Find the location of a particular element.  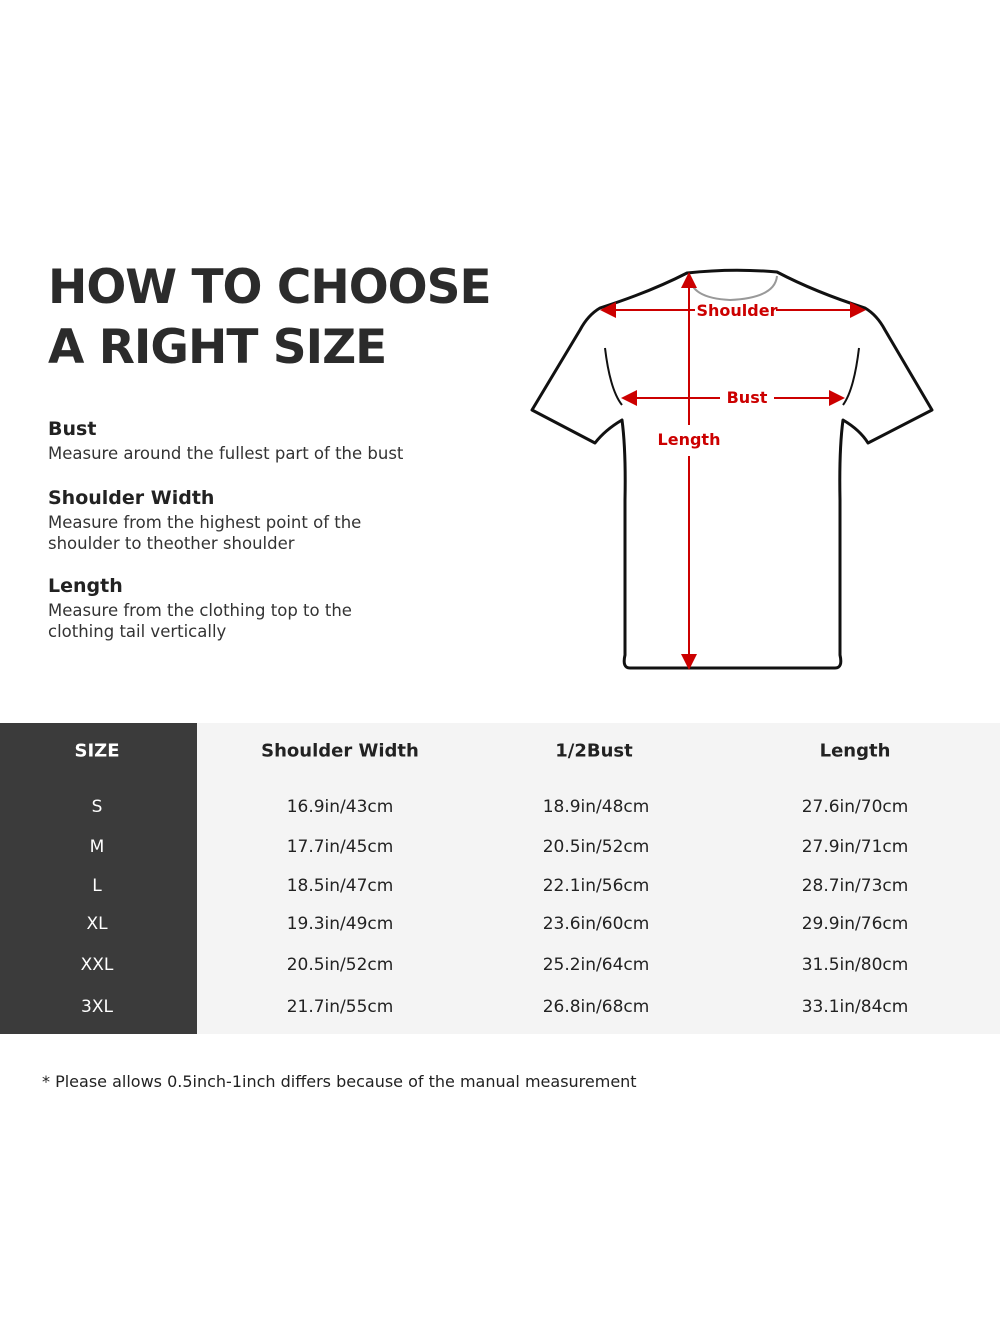

size-cell: M is located at coordinates (97, 847).